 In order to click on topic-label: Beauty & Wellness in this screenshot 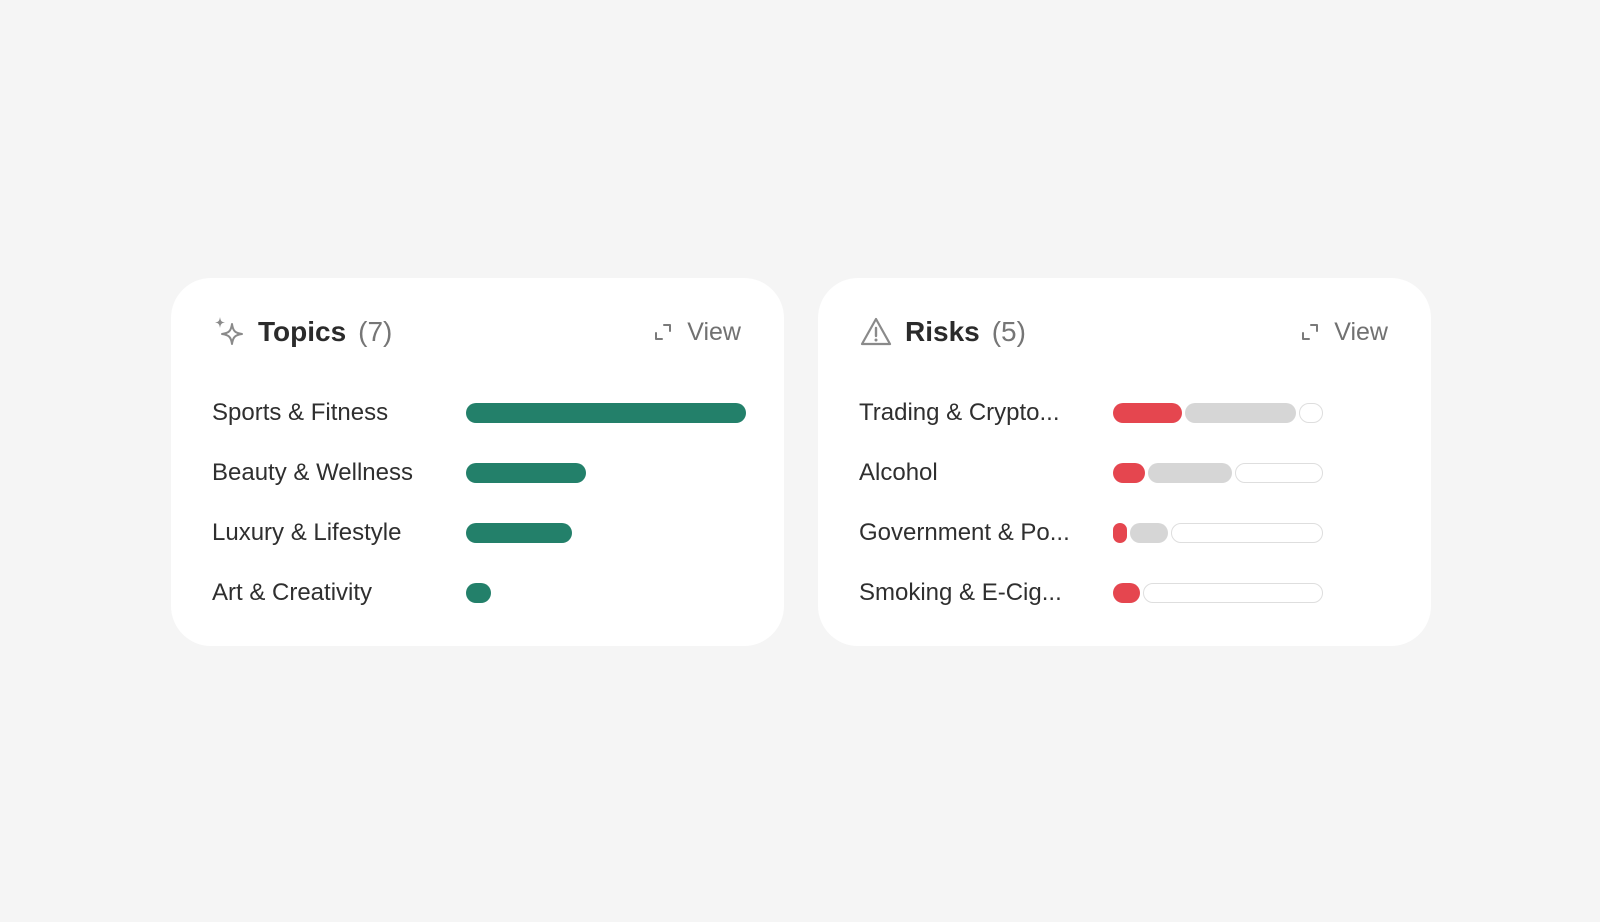, I will do `click(312, 472)`.